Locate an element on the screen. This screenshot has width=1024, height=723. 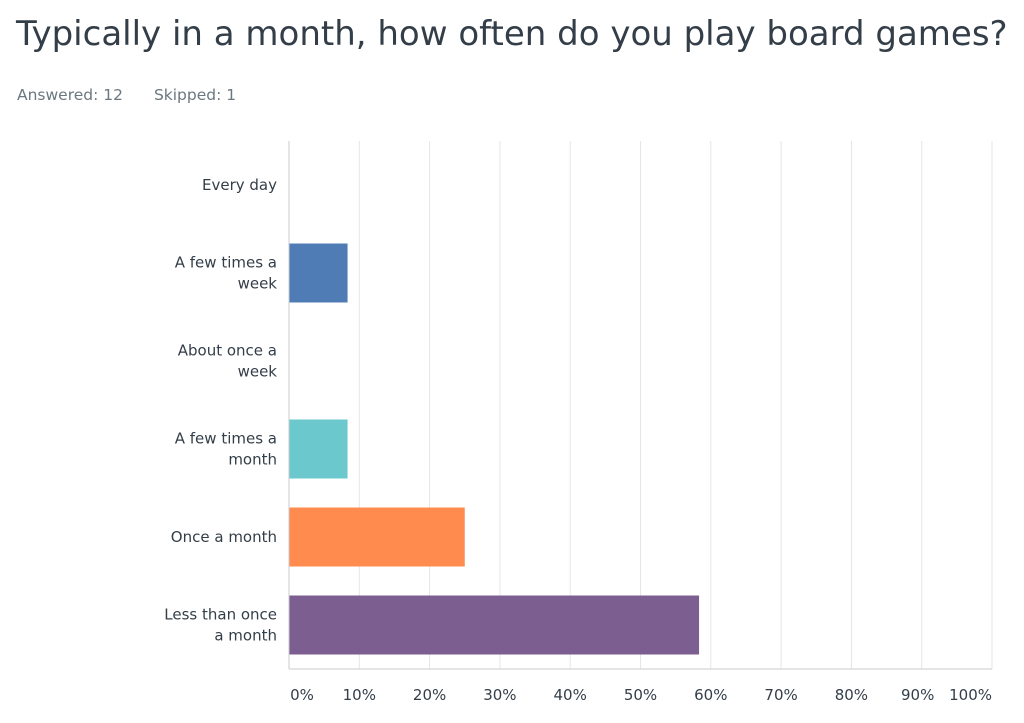
x-tick-label-0: 0% is located at coordinates (302, 695).